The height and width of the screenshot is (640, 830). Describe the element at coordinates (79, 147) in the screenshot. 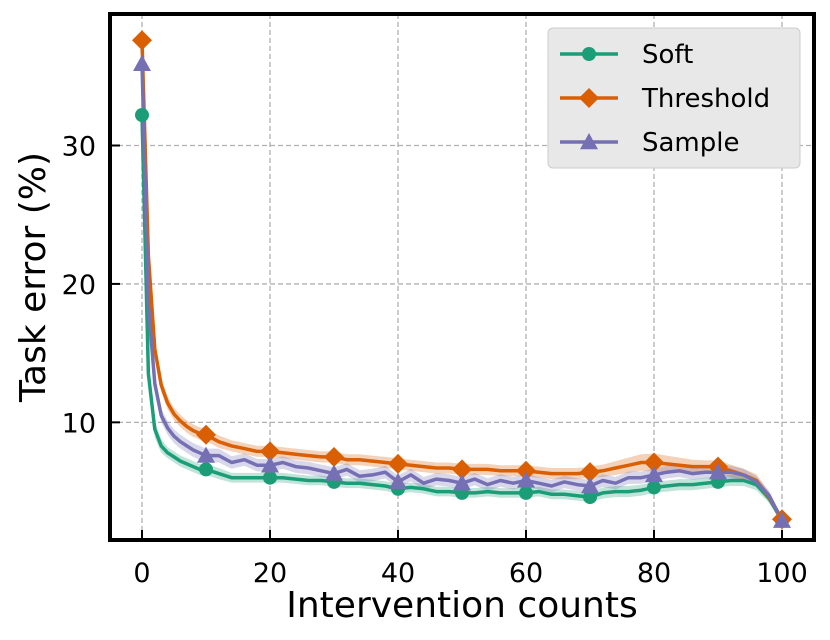

I see `y-tick-label: 30` at that location.